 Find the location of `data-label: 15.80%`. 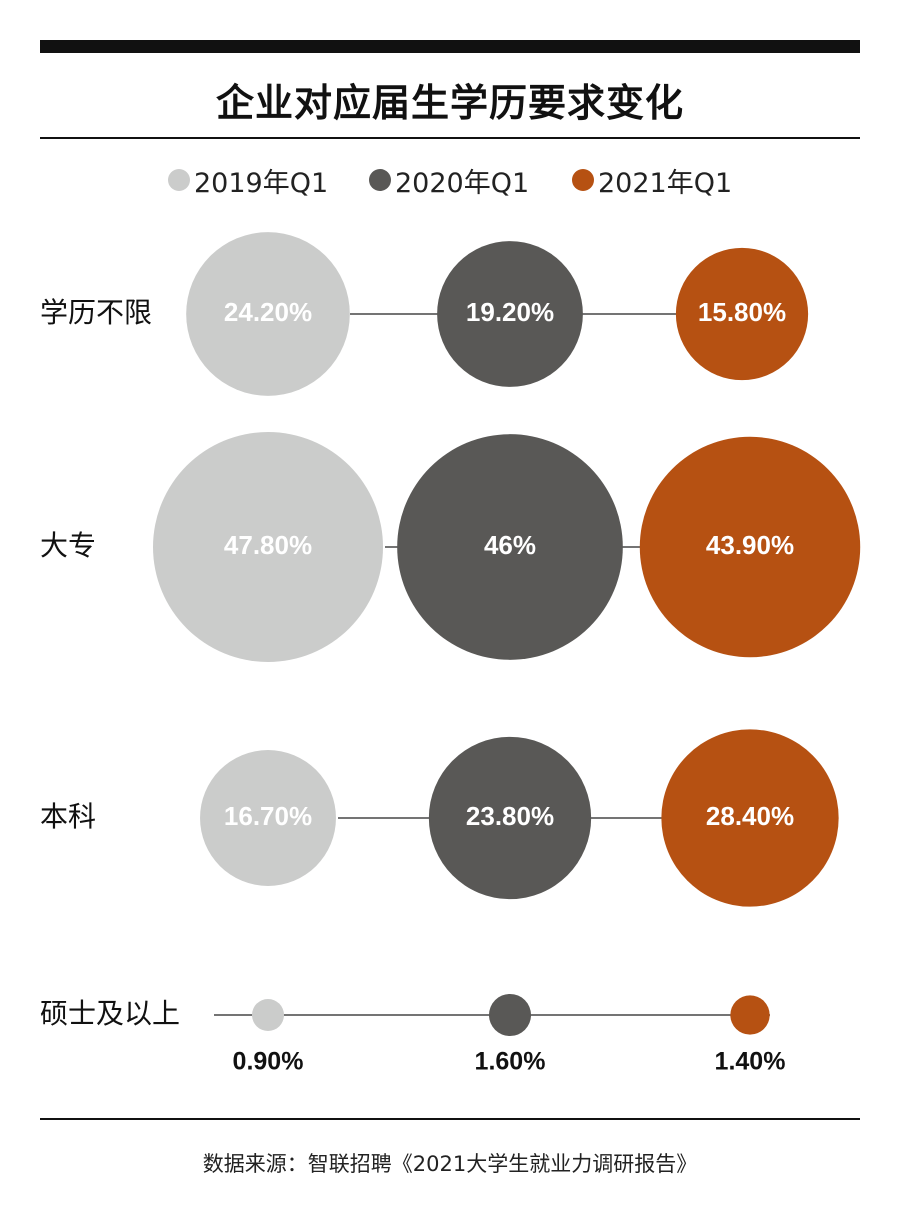

data-label: 15.80% is located at coordinates (742, 312).